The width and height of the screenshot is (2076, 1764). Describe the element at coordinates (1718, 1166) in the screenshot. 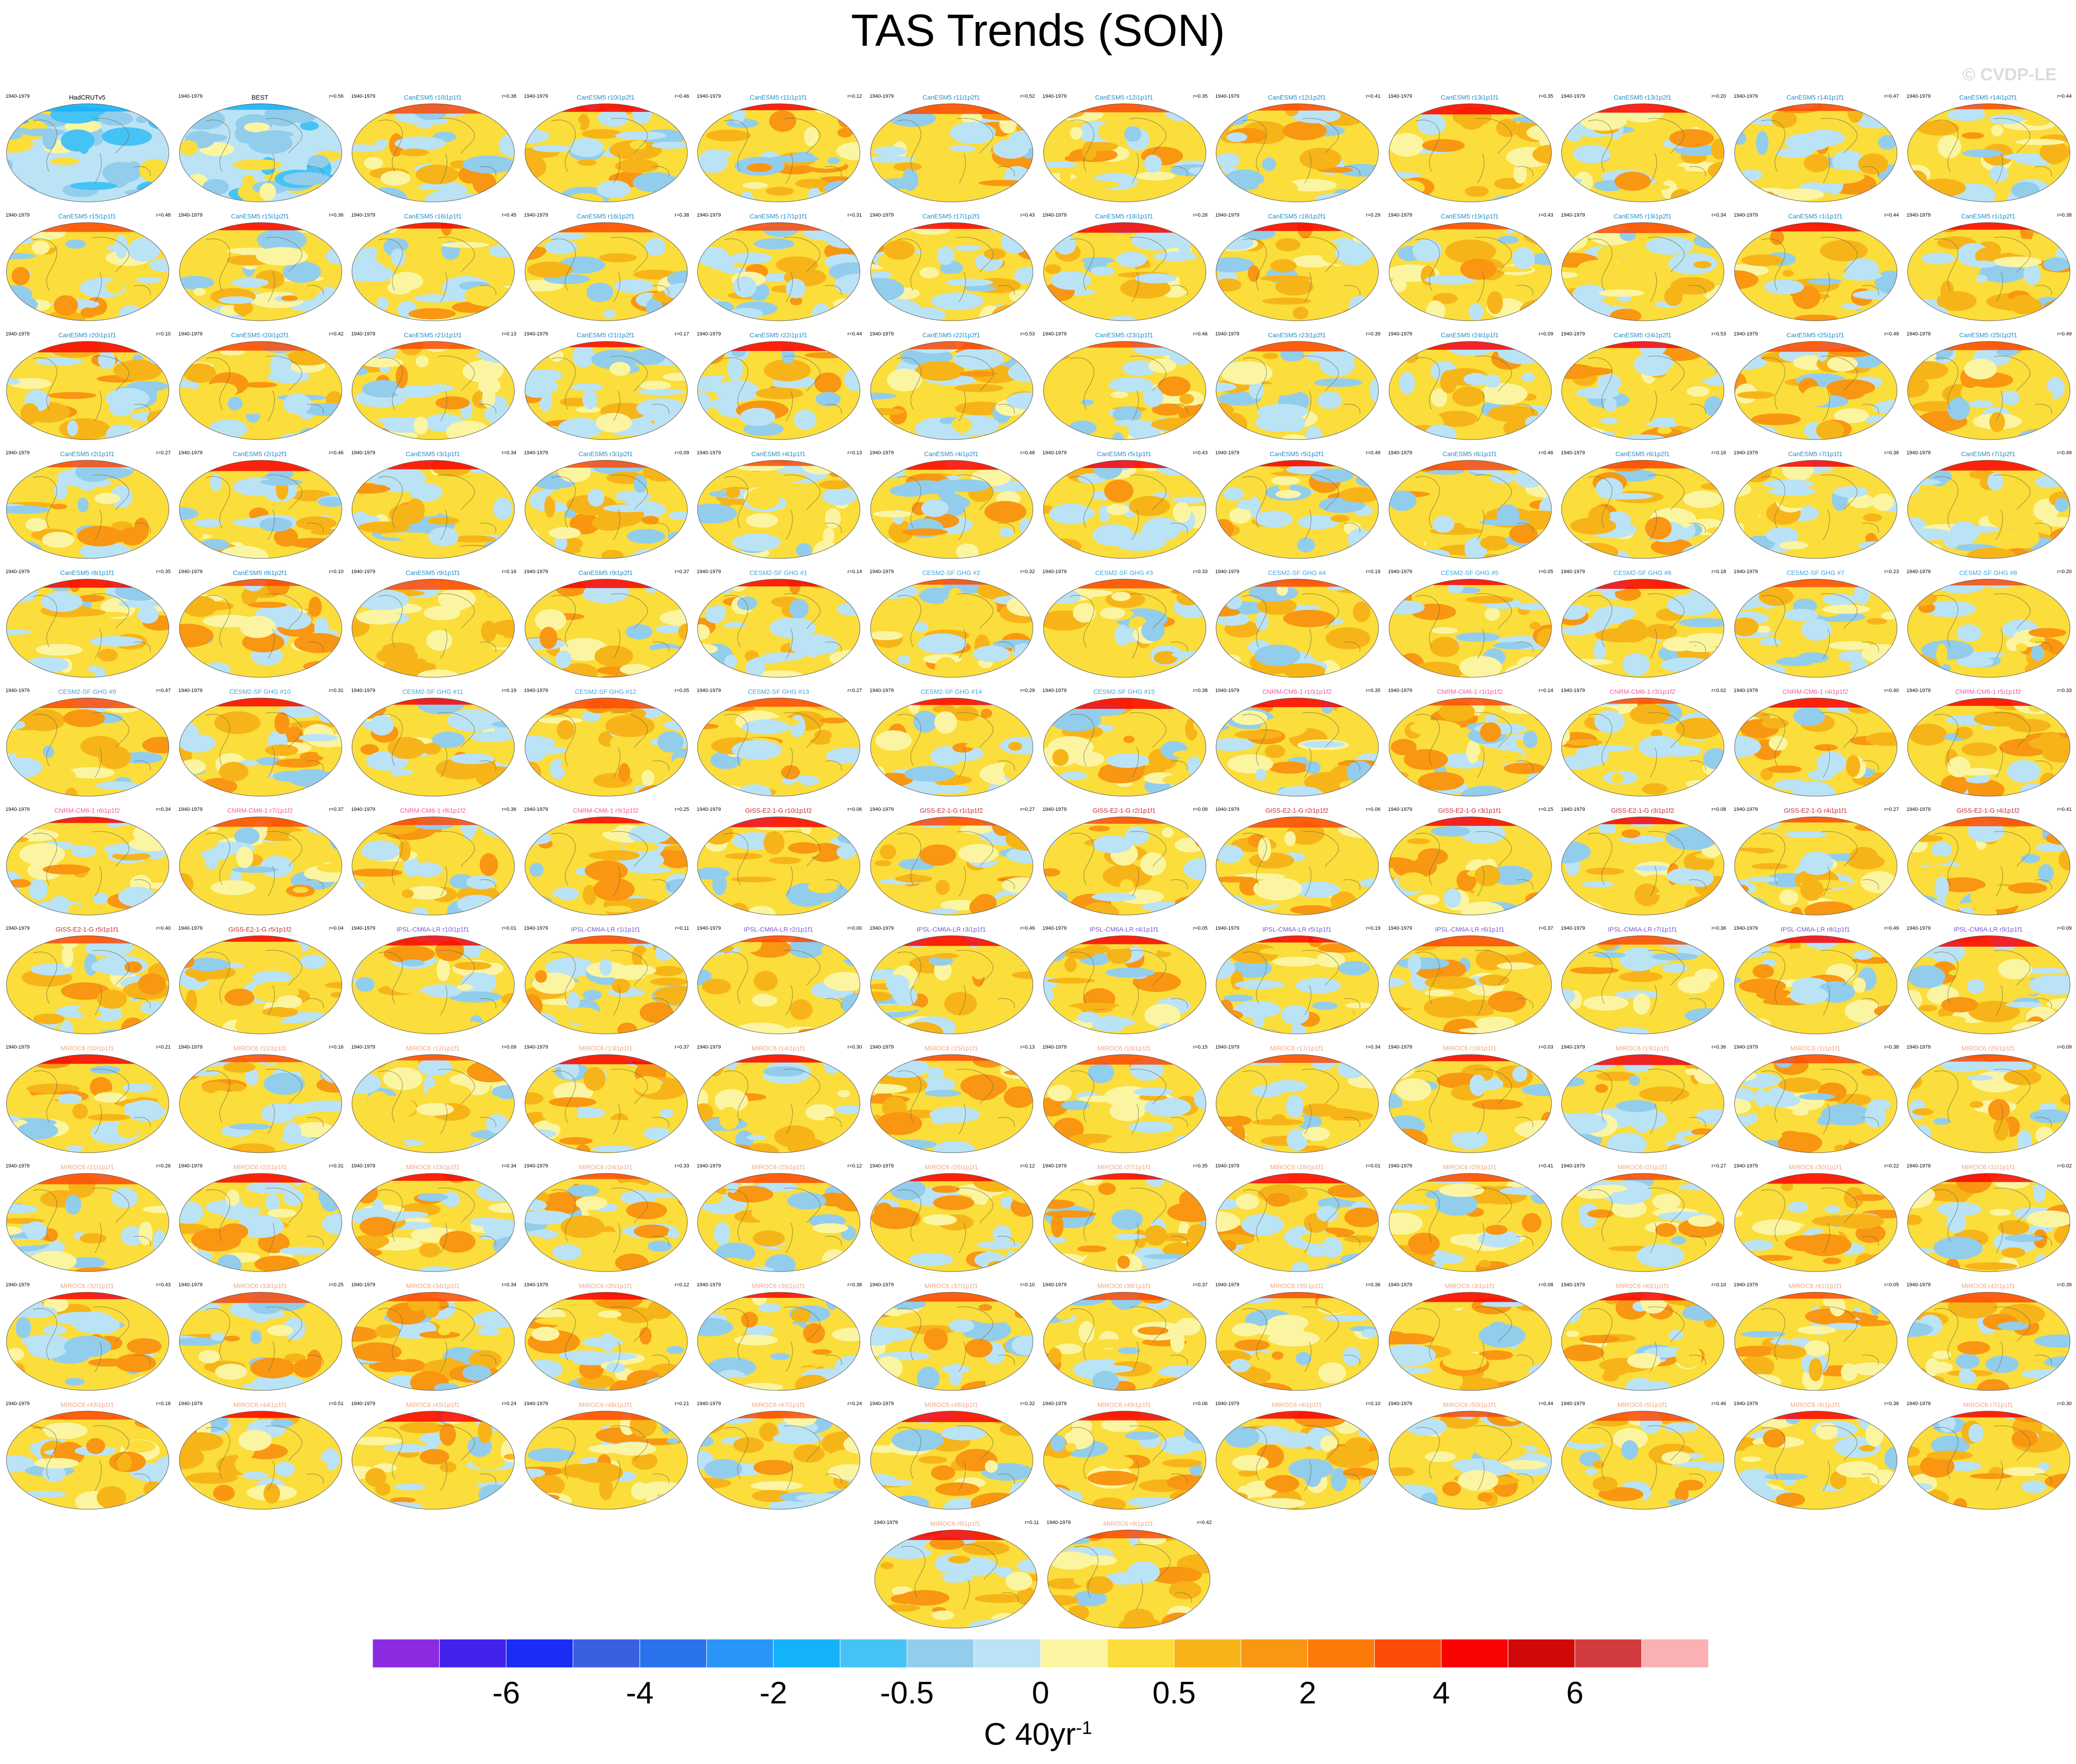

I see `panel-pattern-correlation: r=0.27` at that location.